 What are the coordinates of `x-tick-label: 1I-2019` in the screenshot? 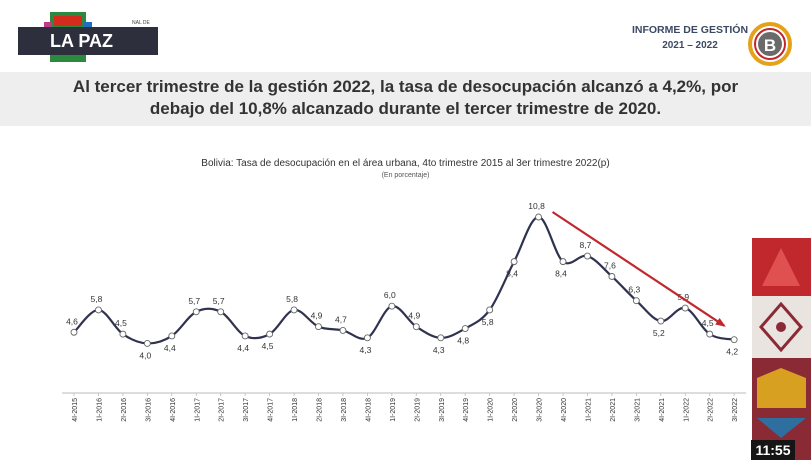 It's located at (393, 410).